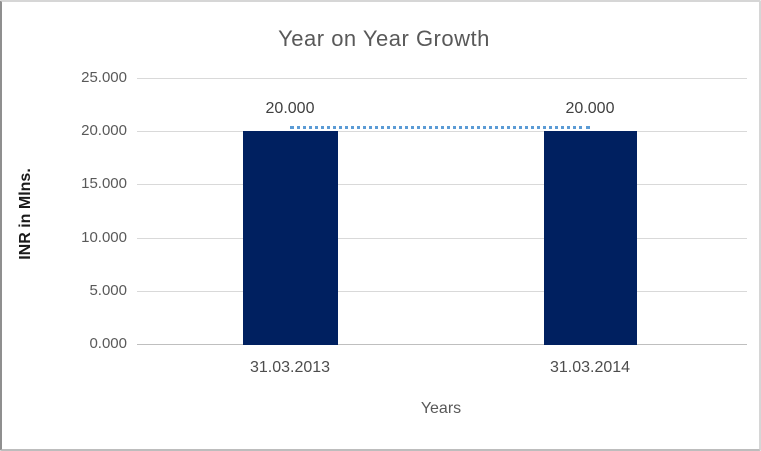 Image resolution: width=761 pixels, height=451 pixels. I want to click on x-axis-tick-label: 31.03.2014, so click(590, 367).